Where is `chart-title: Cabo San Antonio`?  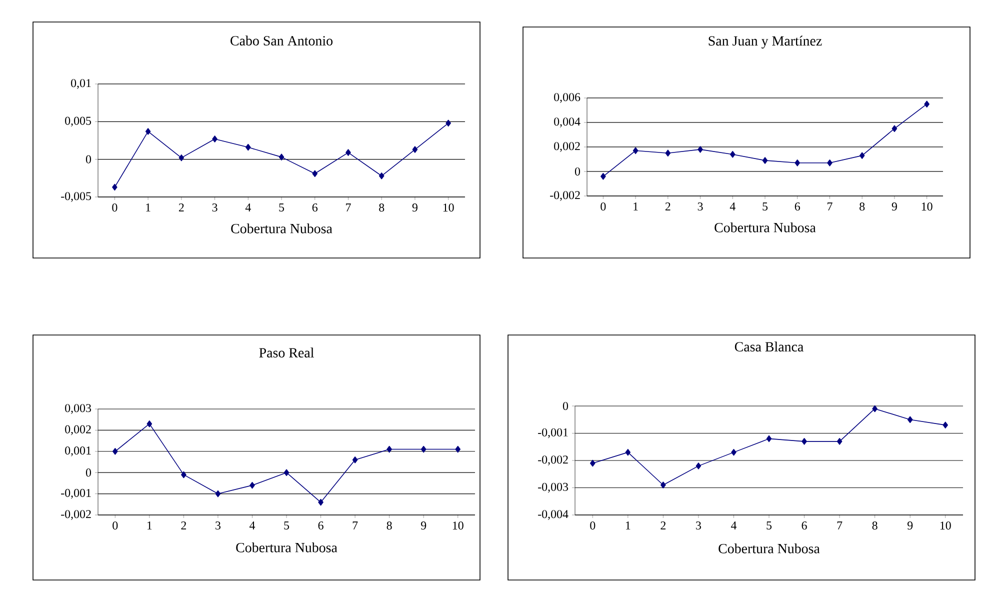 chart-title: Cabo San Antonio is located at coordinates (281, 41).